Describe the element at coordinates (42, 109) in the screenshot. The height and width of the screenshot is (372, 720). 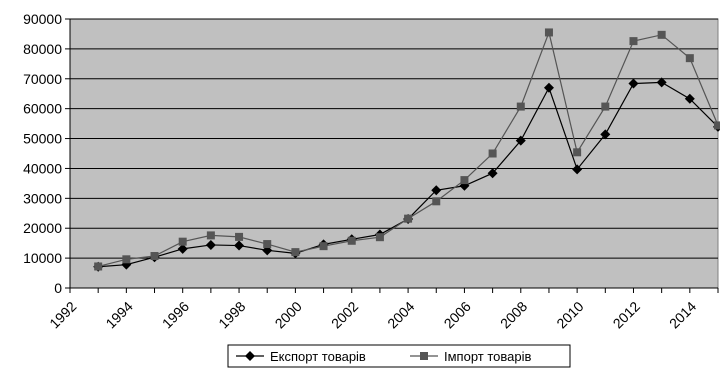
I see `y-tick-label: 60000` at that location.